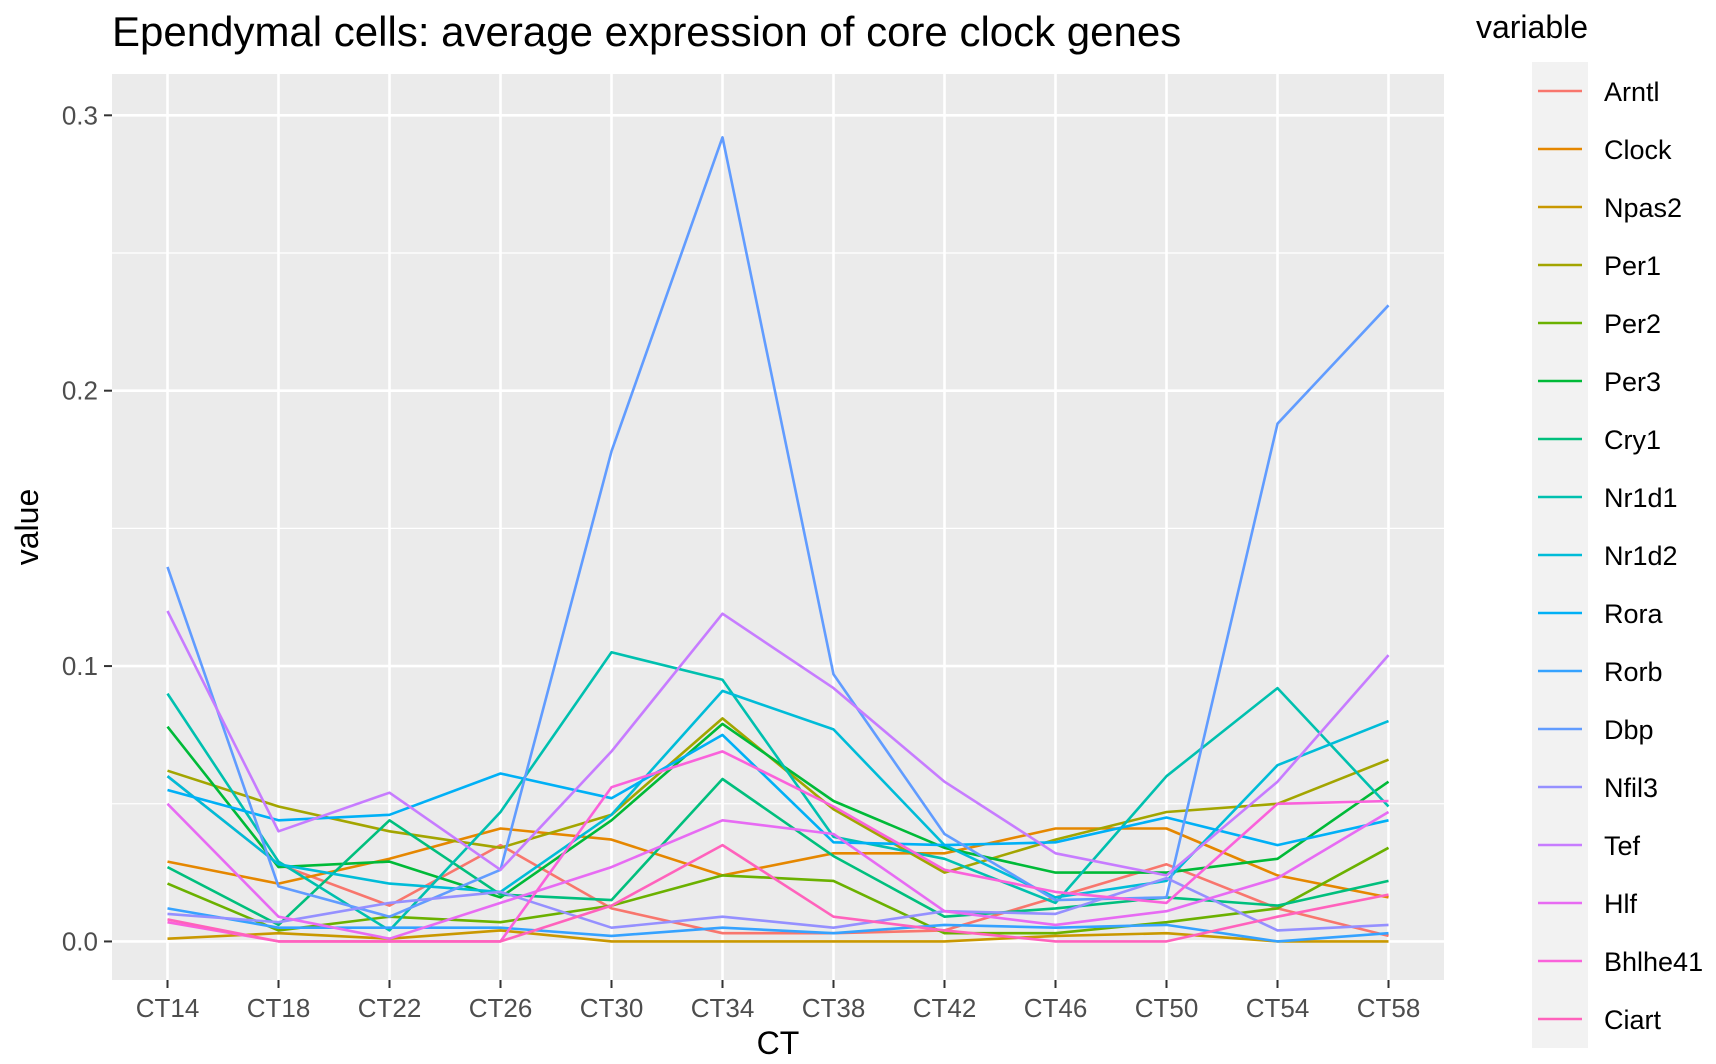  What do you see at coordinates (80, 941) in the screenshot?
I see `y-tick-label: 0.0` at bounding box center [80, 941].